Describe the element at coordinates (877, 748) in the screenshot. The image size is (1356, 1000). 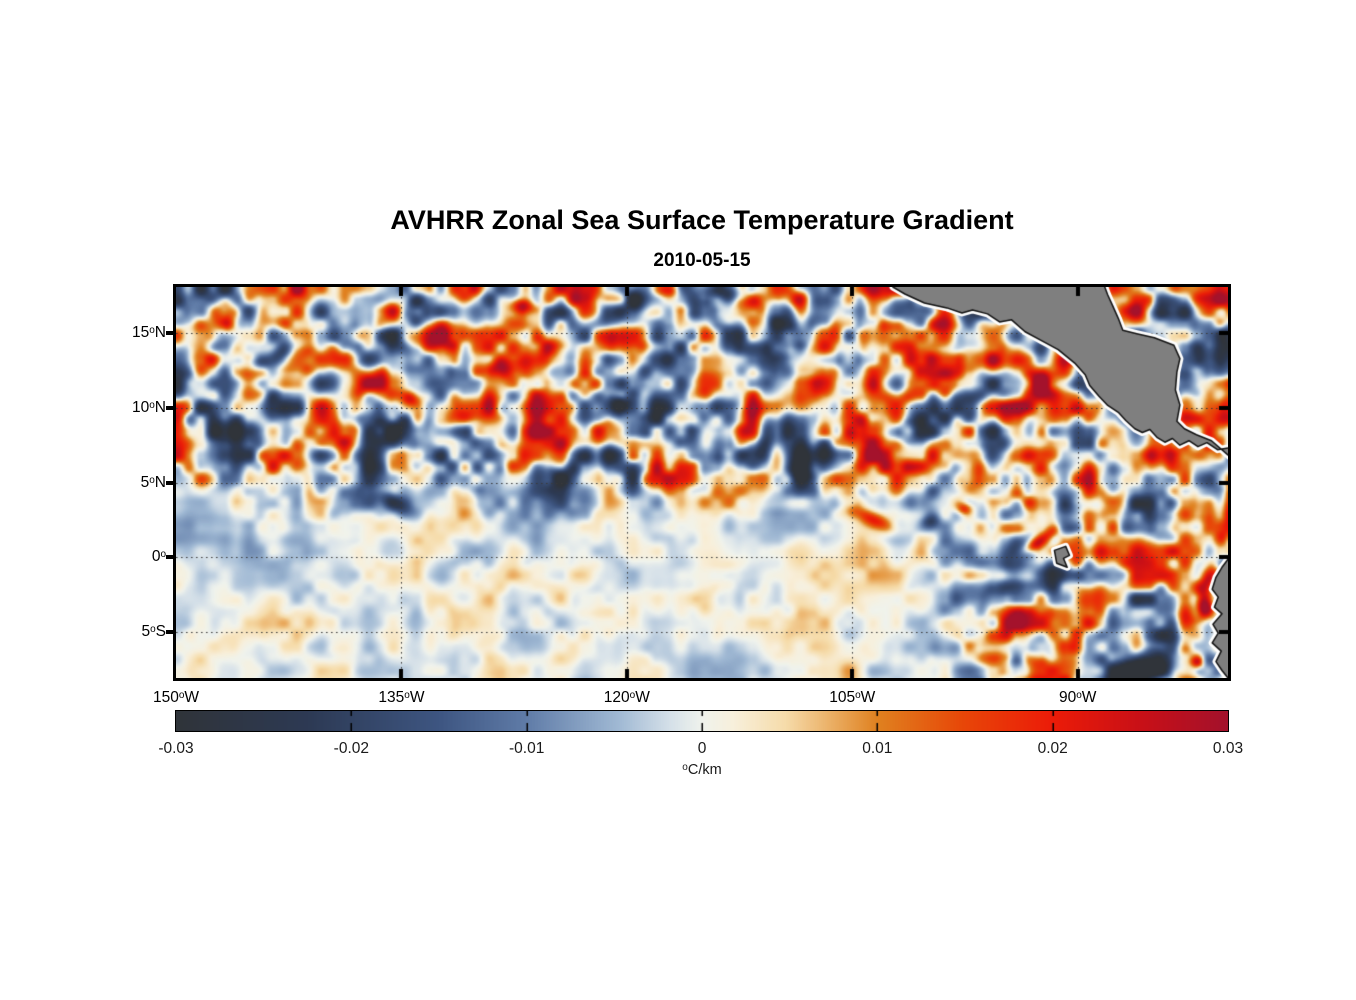
I see `colorbar-tick-label-0.01: 0.01` at that location.